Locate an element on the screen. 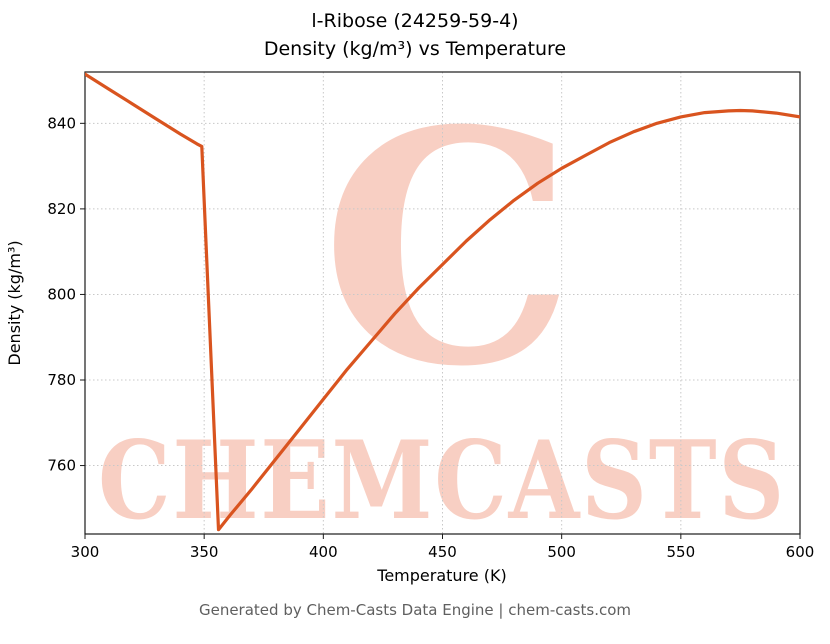 The width and height of the screenshot is (830, 644). y-axis-label: Density (kg/m³) is located at coordinates (14, 302).